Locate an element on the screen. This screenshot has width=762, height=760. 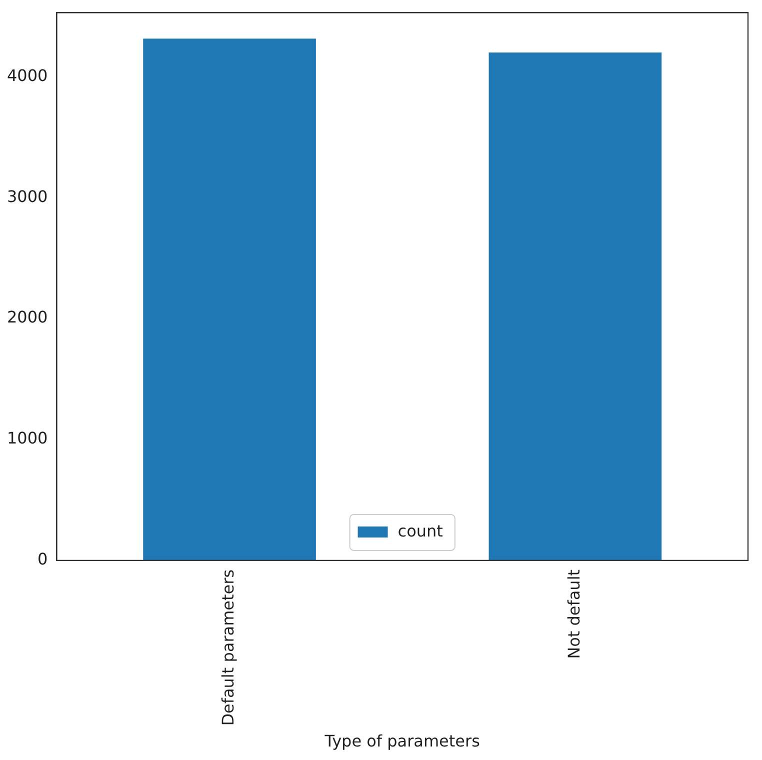
y-tick-label: 1000 is located at coordinates (27, 438).